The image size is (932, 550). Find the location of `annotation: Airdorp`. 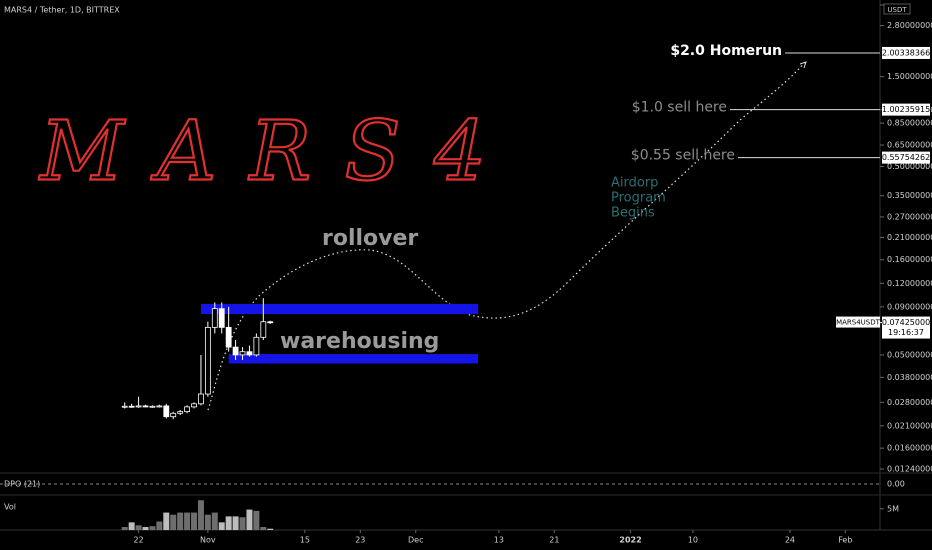

annotation: Airdorp is located at coordinates (634, 183).